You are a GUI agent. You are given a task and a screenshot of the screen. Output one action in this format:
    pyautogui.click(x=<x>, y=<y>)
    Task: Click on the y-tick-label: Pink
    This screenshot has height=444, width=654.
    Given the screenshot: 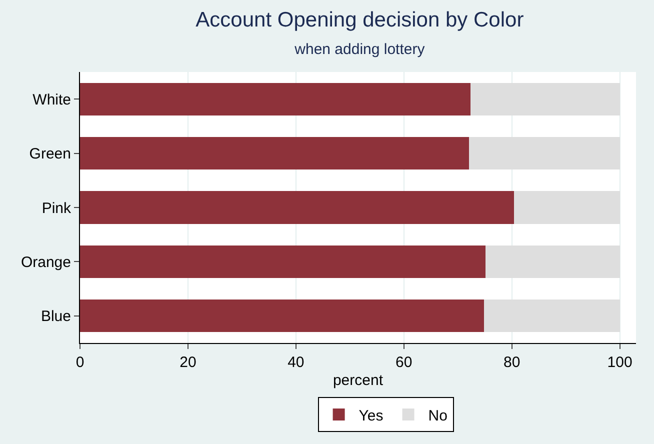 What is the action you would take?
    pyautogui.click(x=57, y=208)
    